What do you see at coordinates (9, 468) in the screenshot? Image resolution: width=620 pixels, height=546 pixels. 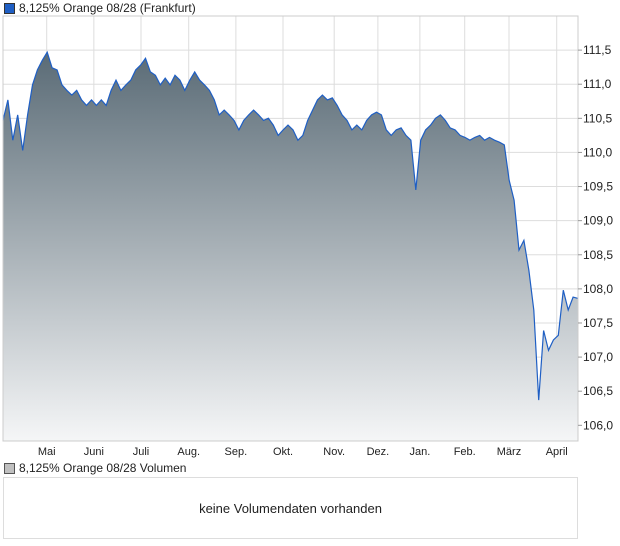 I see `volume-legend-swatch` at bounding box center [9, 468].